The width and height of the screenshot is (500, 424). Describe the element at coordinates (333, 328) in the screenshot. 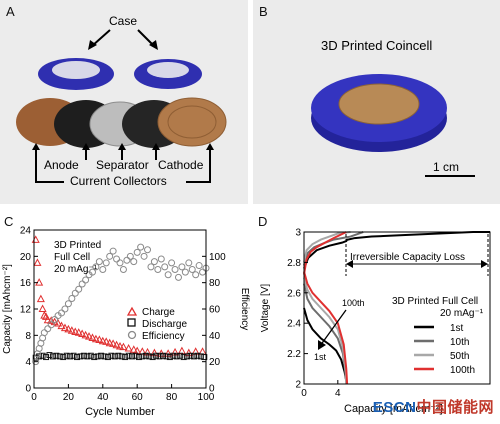

I see `cycle-arrow` at that location.